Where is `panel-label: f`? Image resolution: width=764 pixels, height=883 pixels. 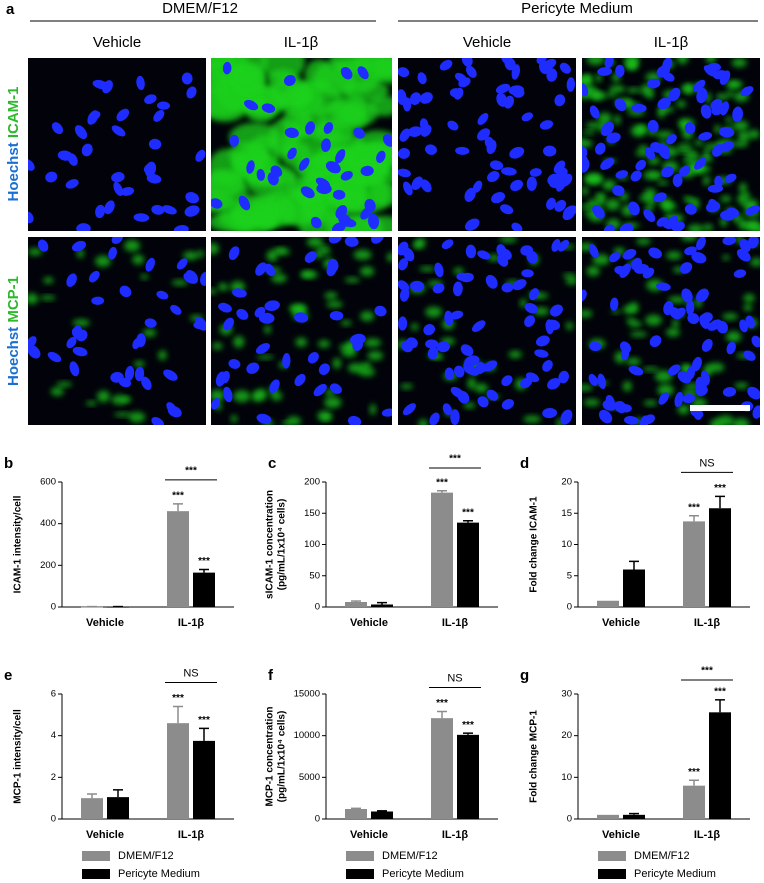 panel-label: f is located at coordinates (271, 675).